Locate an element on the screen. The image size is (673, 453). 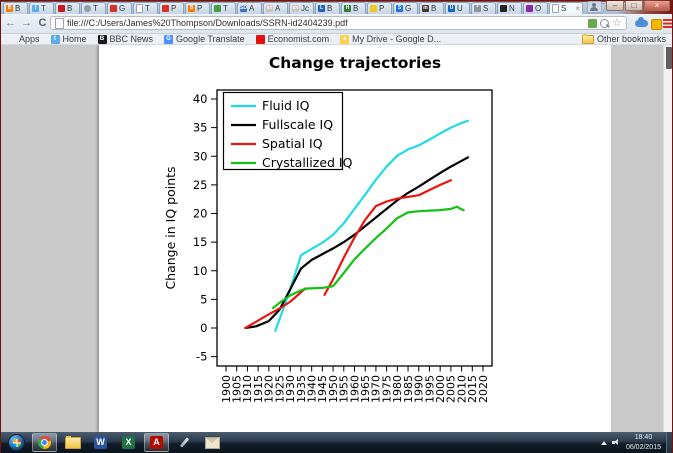
browser-tab: O is located at coordinates (535, 8).